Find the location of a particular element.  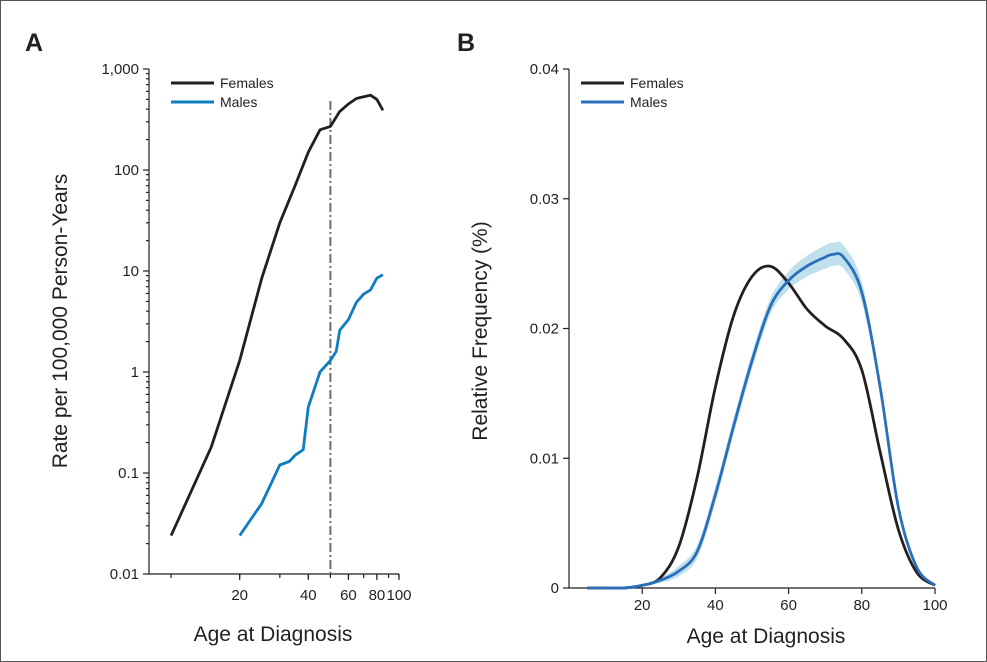

panel-b-legend: Females Males is located at coordinates (632, 92).